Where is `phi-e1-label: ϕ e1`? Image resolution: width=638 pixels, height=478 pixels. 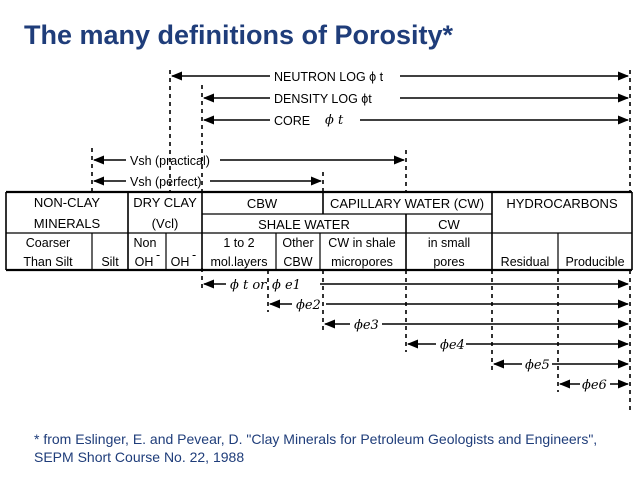 phi-e1-label: ϕ e1 is located at coordinates (286, 285).